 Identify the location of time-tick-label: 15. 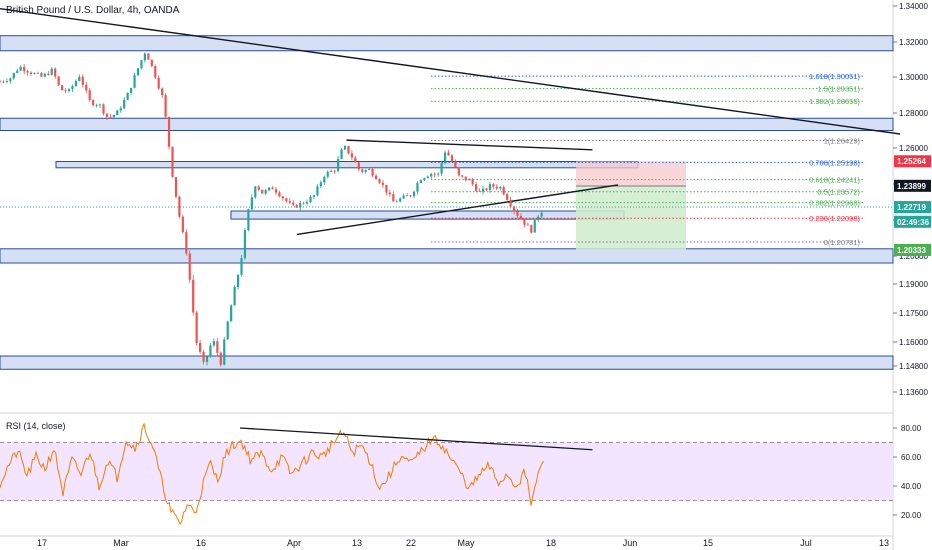
(708, 543).